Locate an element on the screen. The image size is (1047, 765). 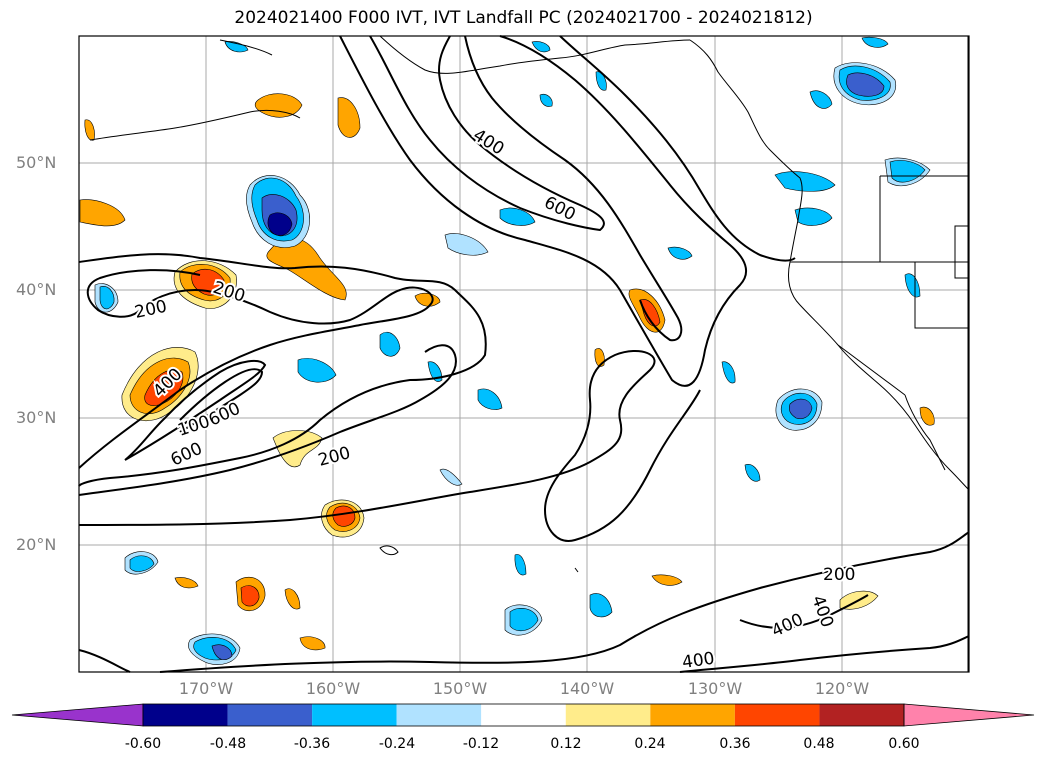
colorbar-extend-right is located at coordinates (969, 715).